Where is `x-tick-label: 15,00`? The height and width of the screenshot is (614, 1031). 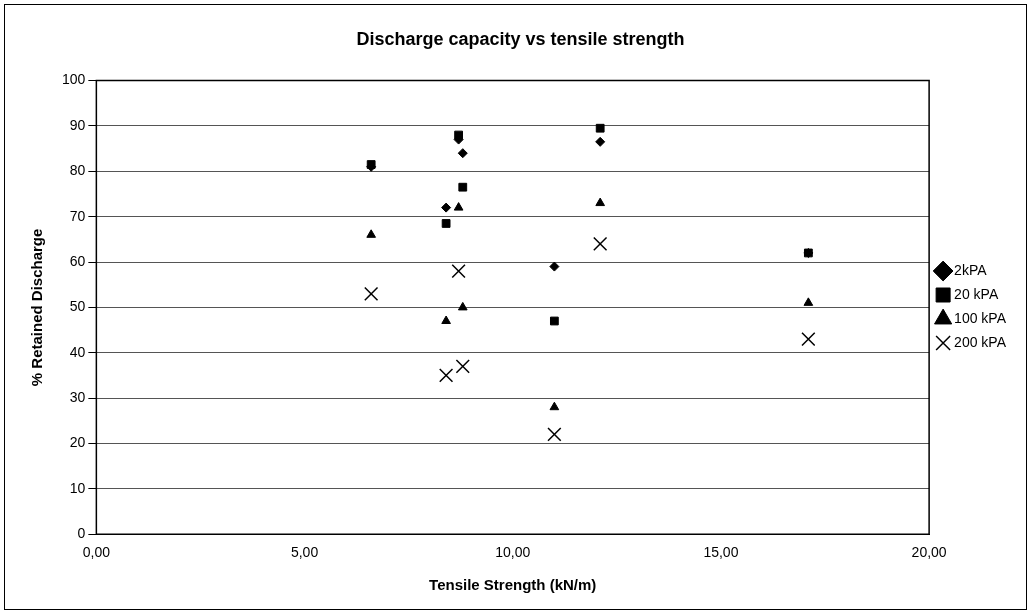 x-tick-label: 15,00 is located at coordinates (721, 552).